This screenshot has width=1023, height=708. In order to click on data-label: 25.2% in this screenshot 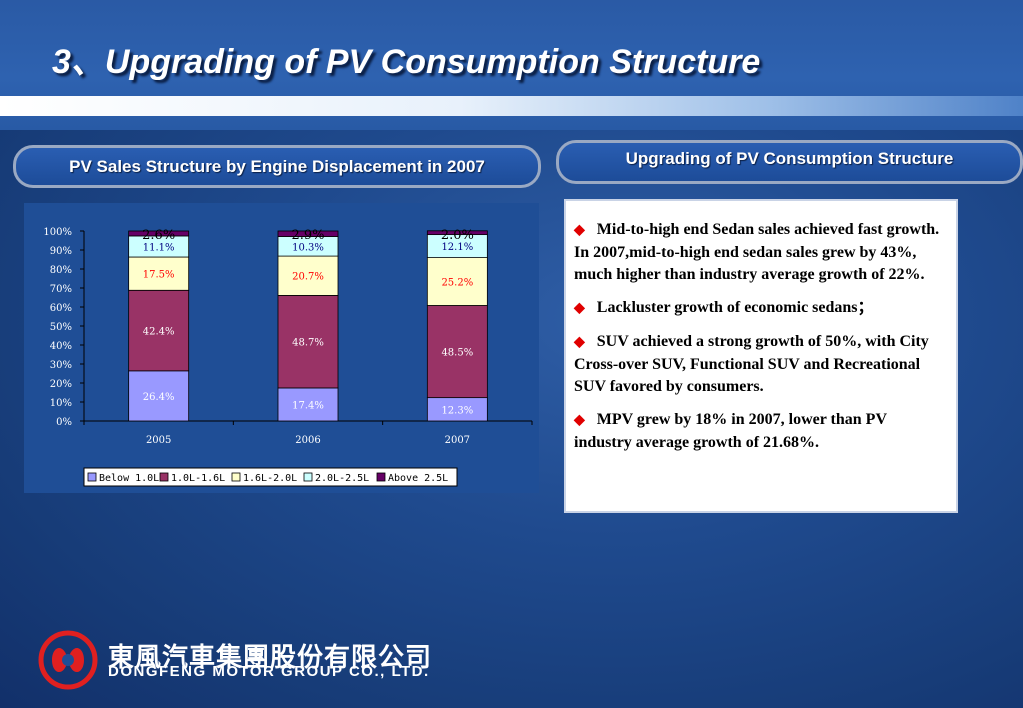, I will do `click(457, 283)`.